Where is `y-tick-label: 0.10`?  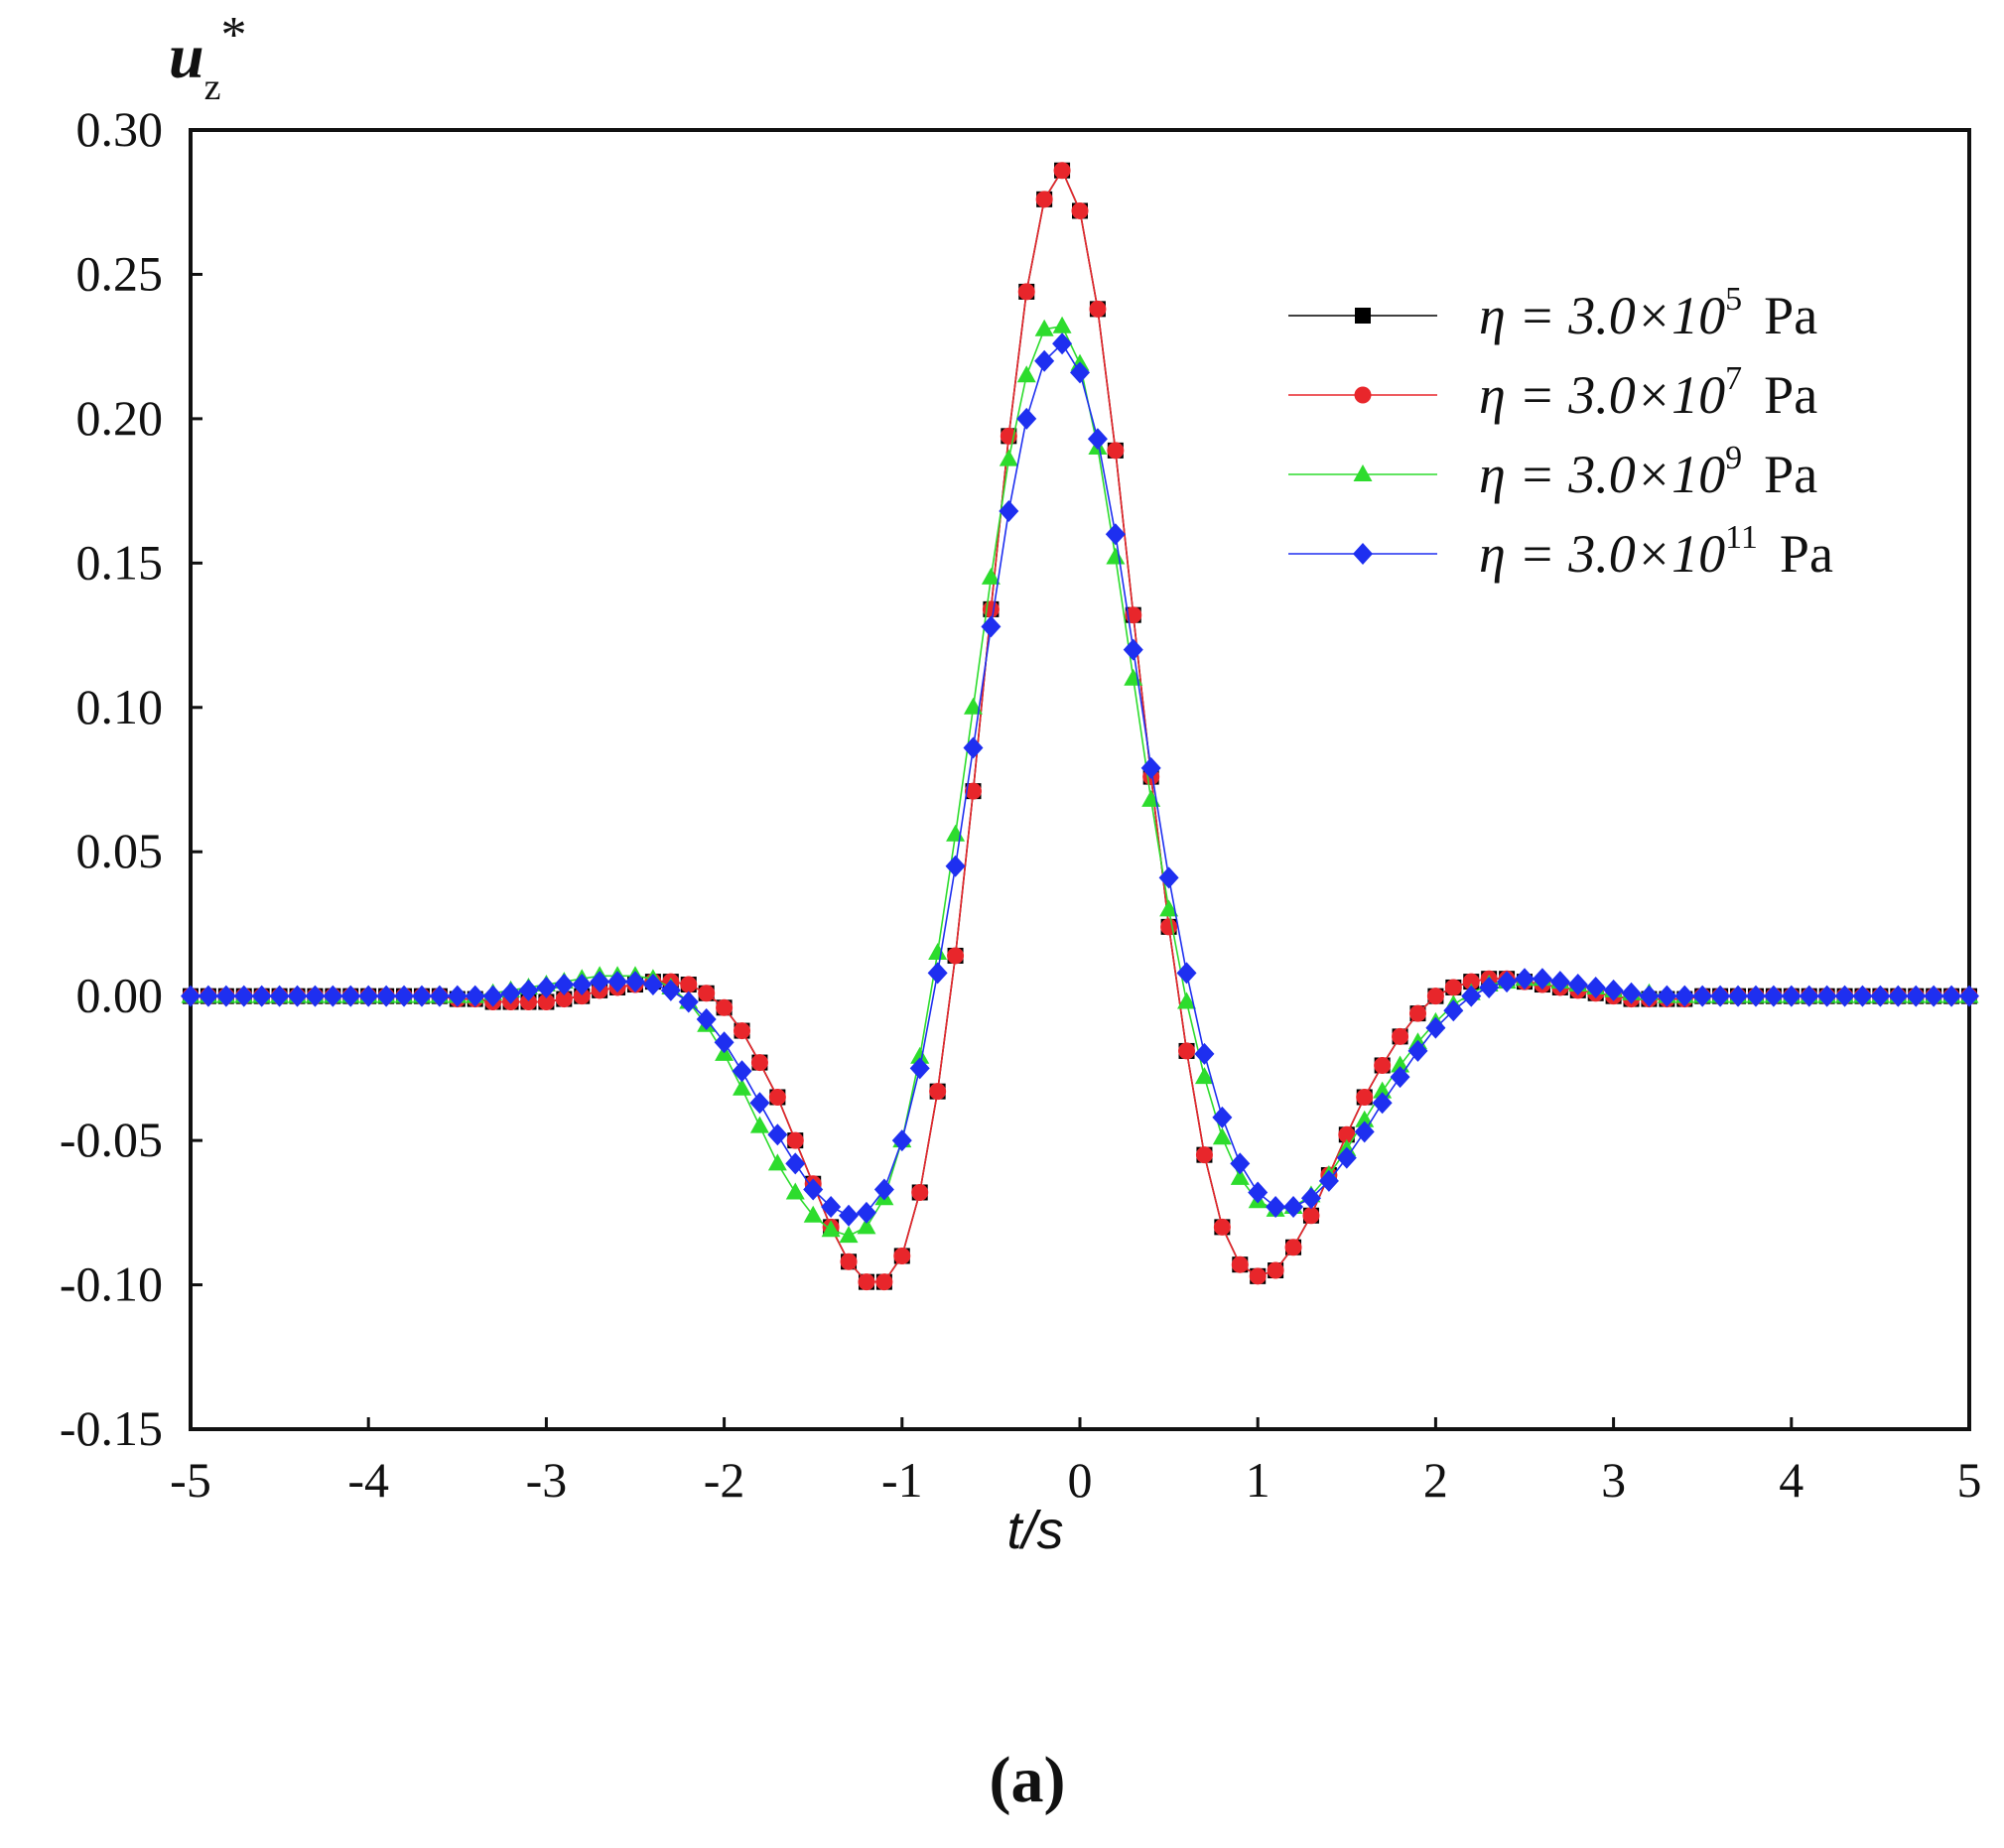
y-tick-label: 0.10 is located at coordinates (120, 706).